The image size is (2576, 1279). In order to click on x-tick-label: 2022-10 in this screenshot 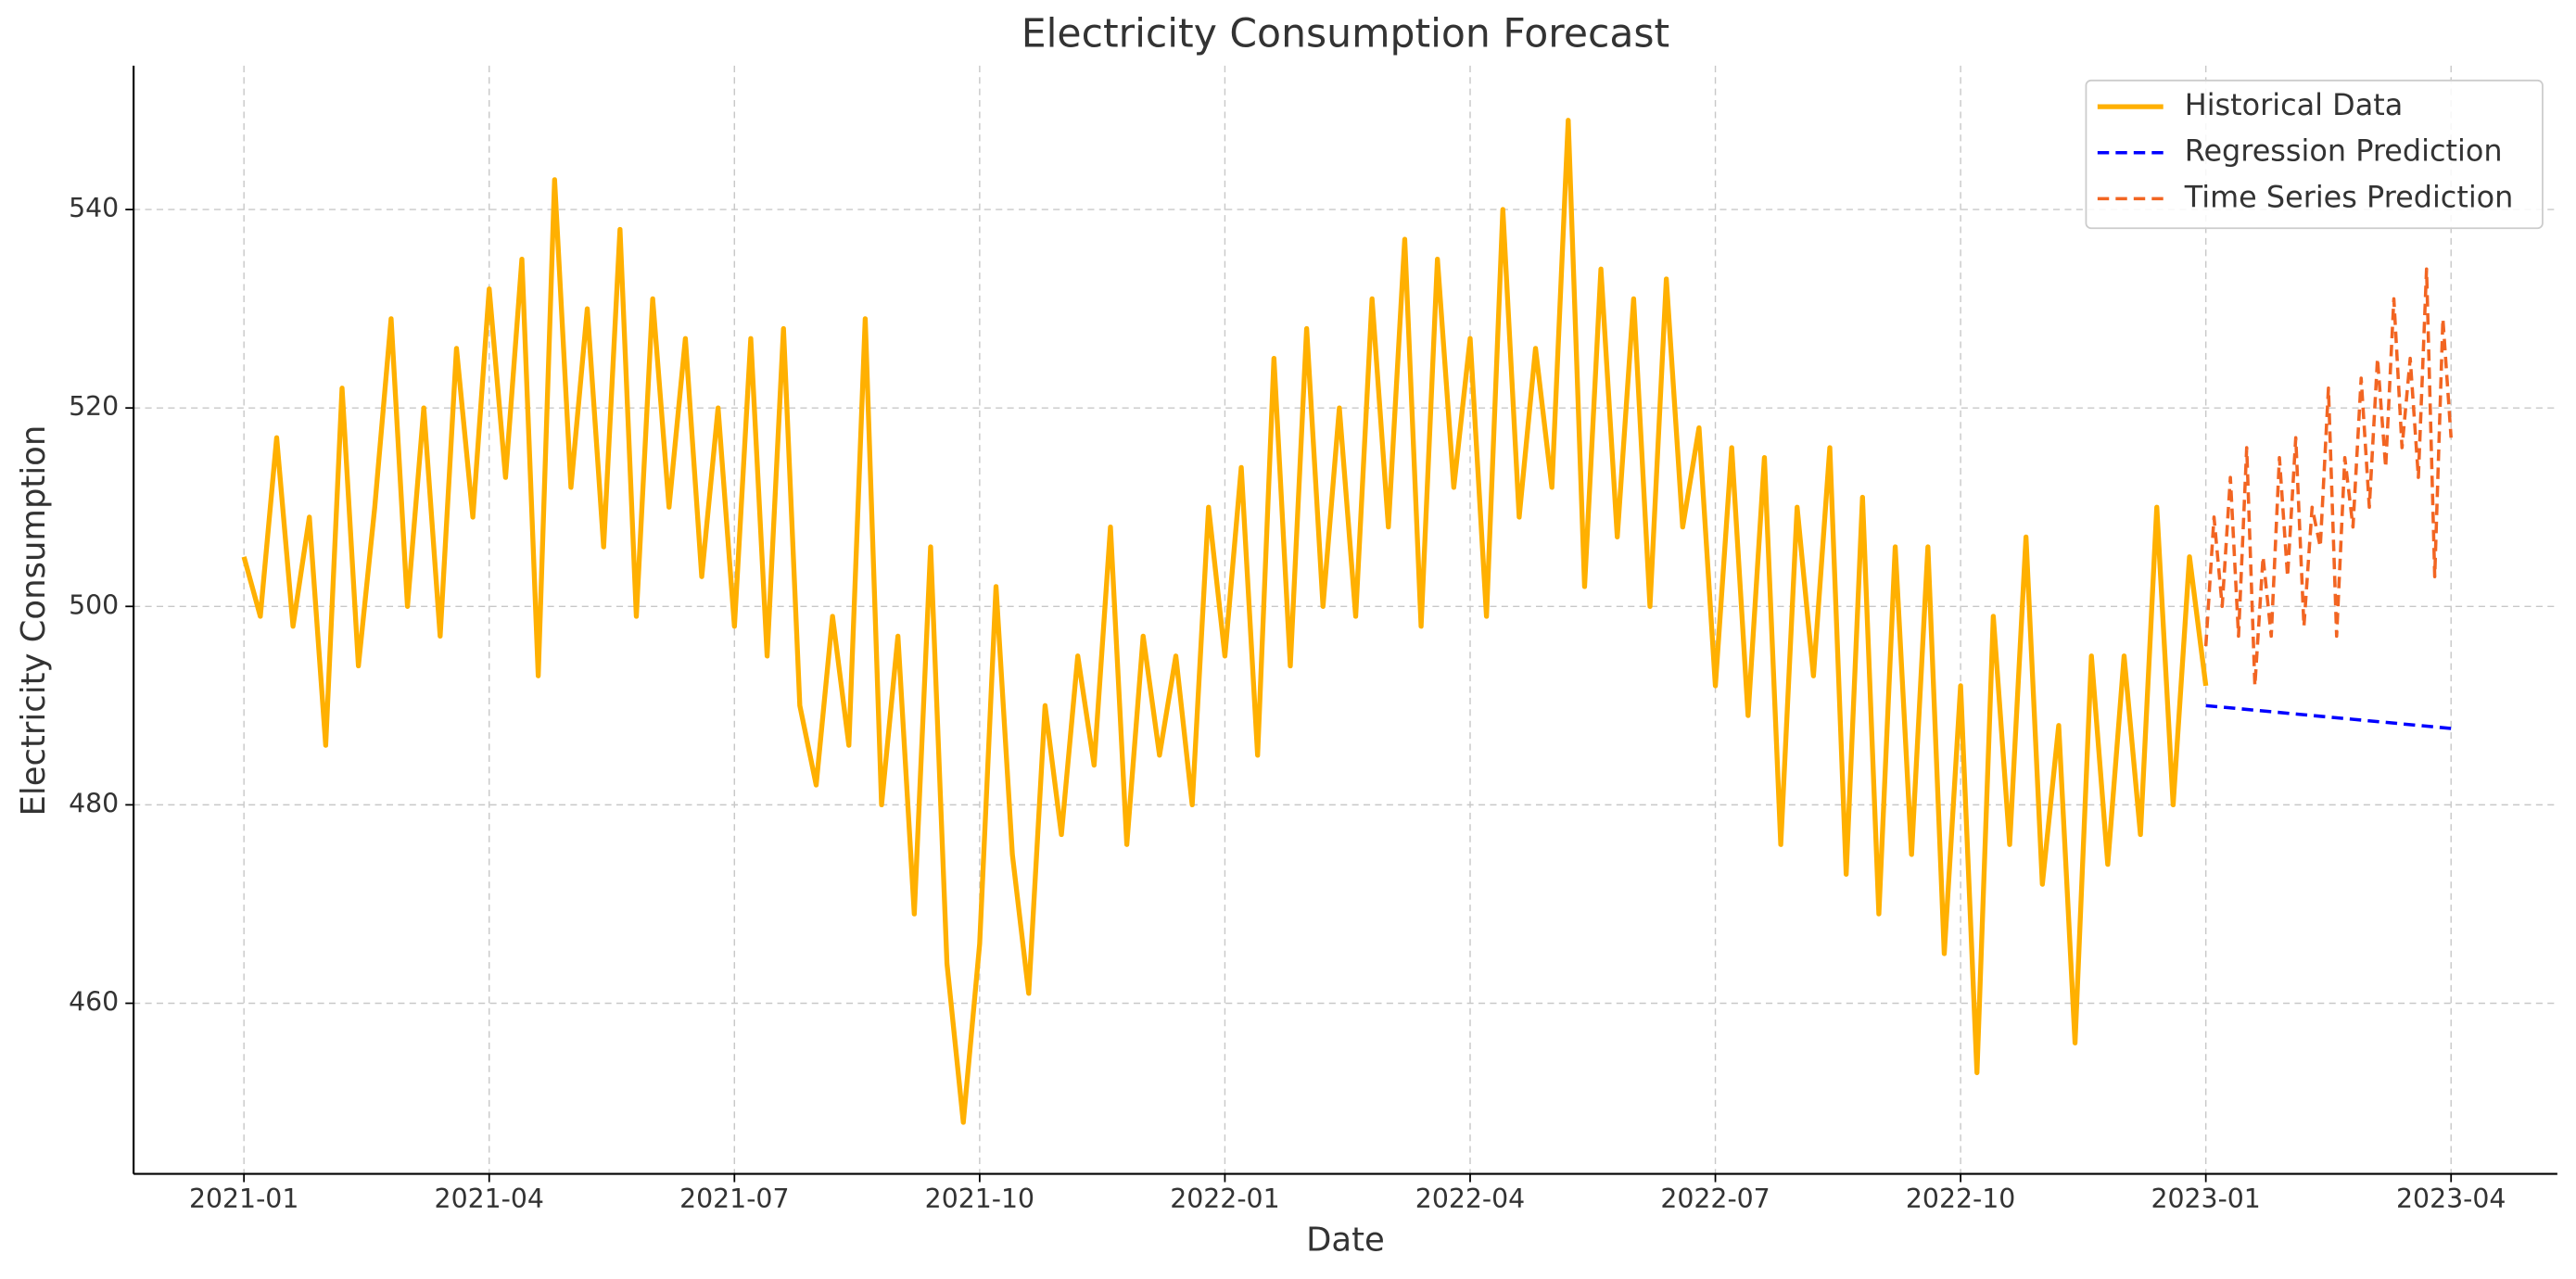, I will do `click(1960, 1199)`.